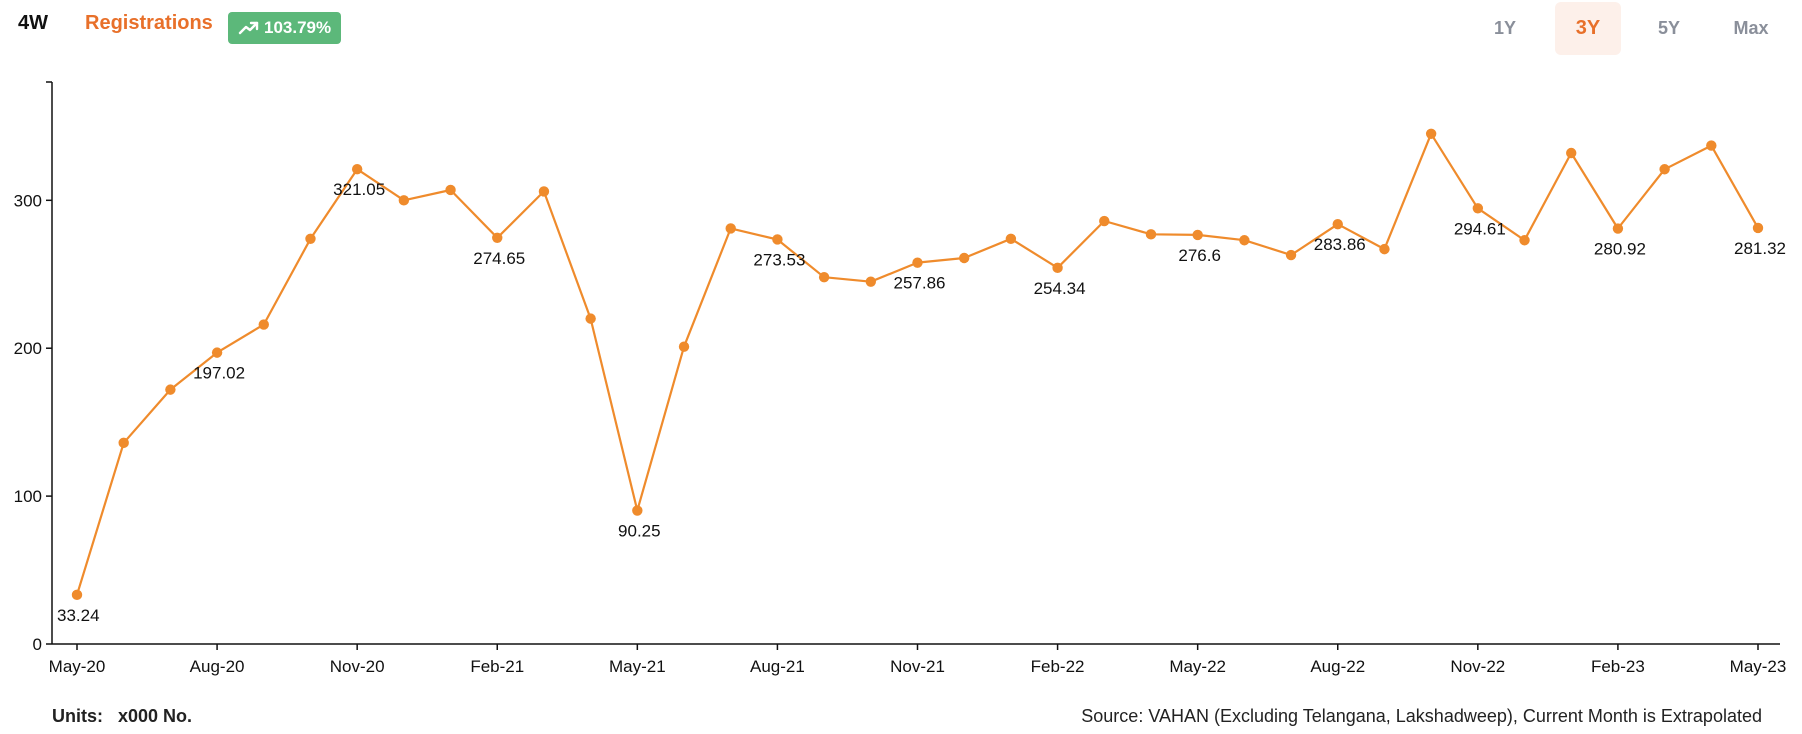  I want to click on units-value: x000 No., so click(155, 716).